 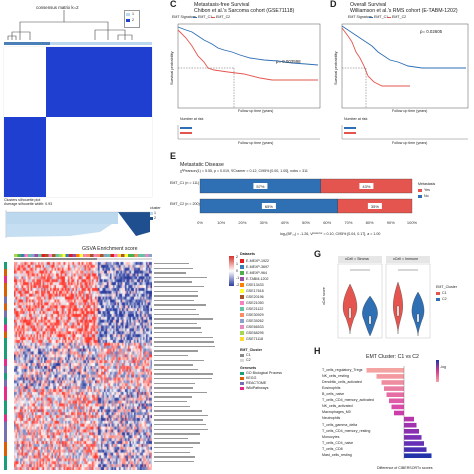 I want to click on consensus-matrix-plot, so click(x=78, y=104).